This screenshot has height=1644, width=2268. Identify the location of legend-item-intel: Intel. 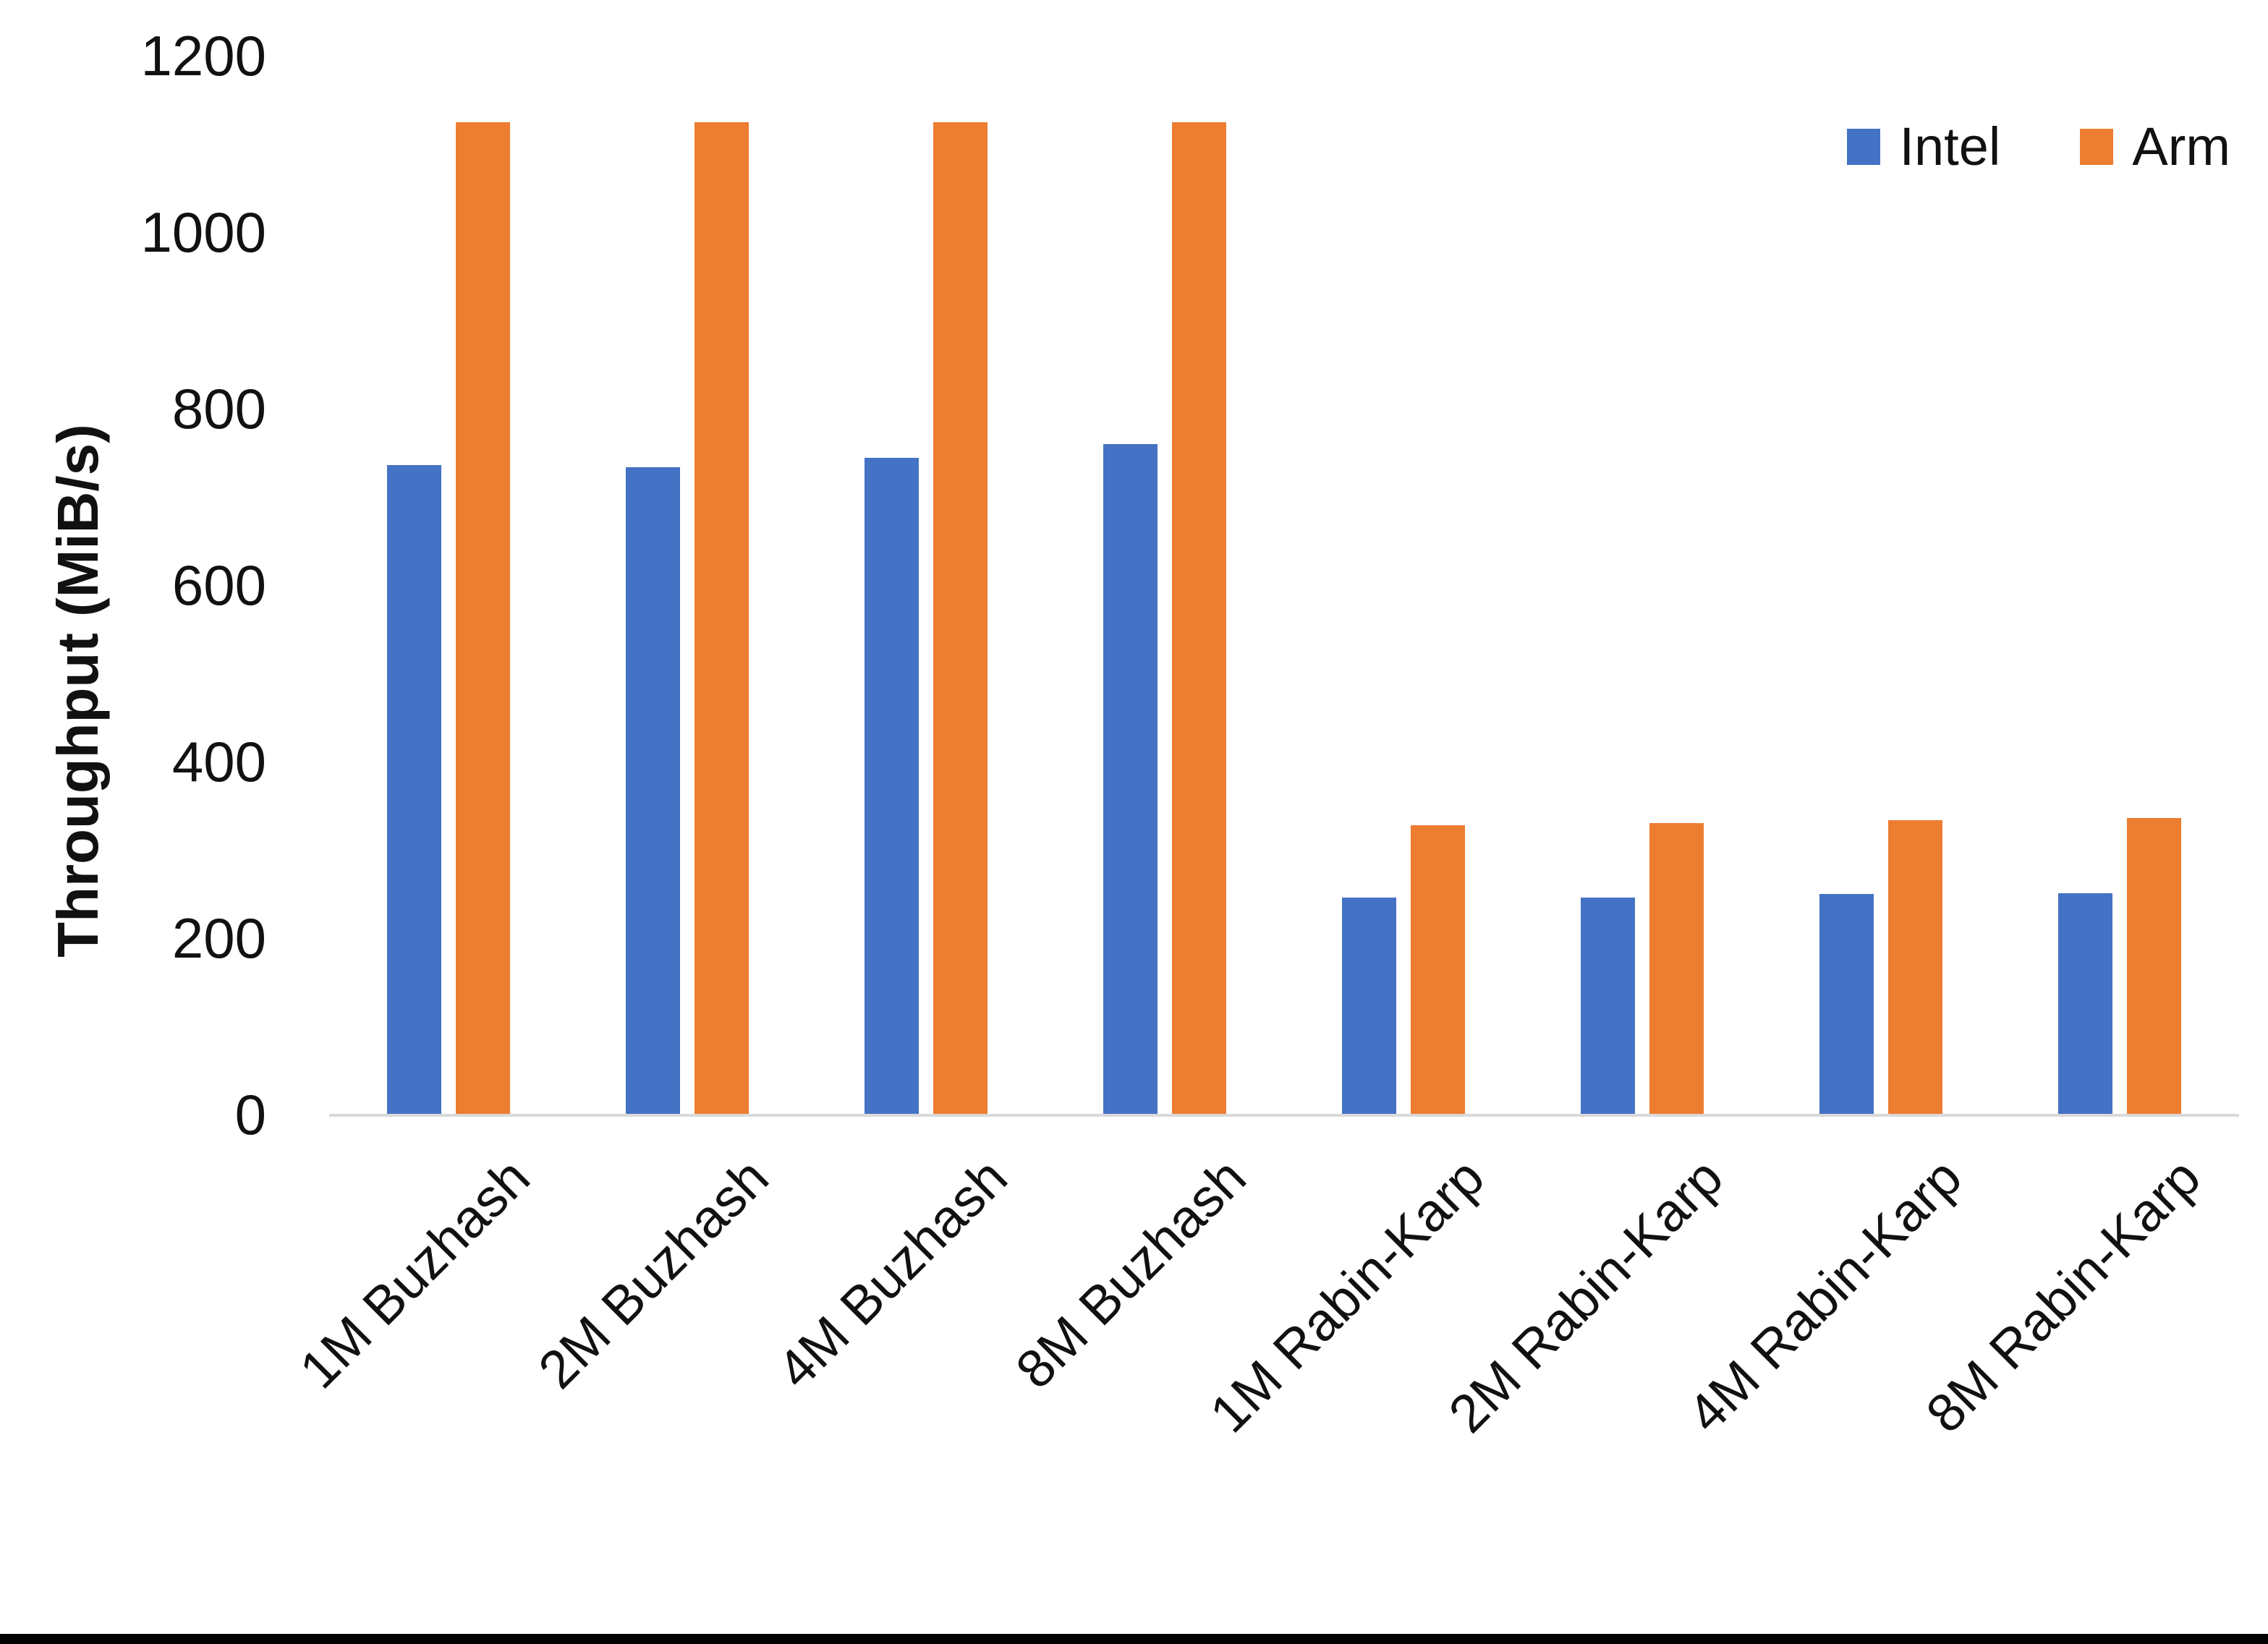
(1923, 146).